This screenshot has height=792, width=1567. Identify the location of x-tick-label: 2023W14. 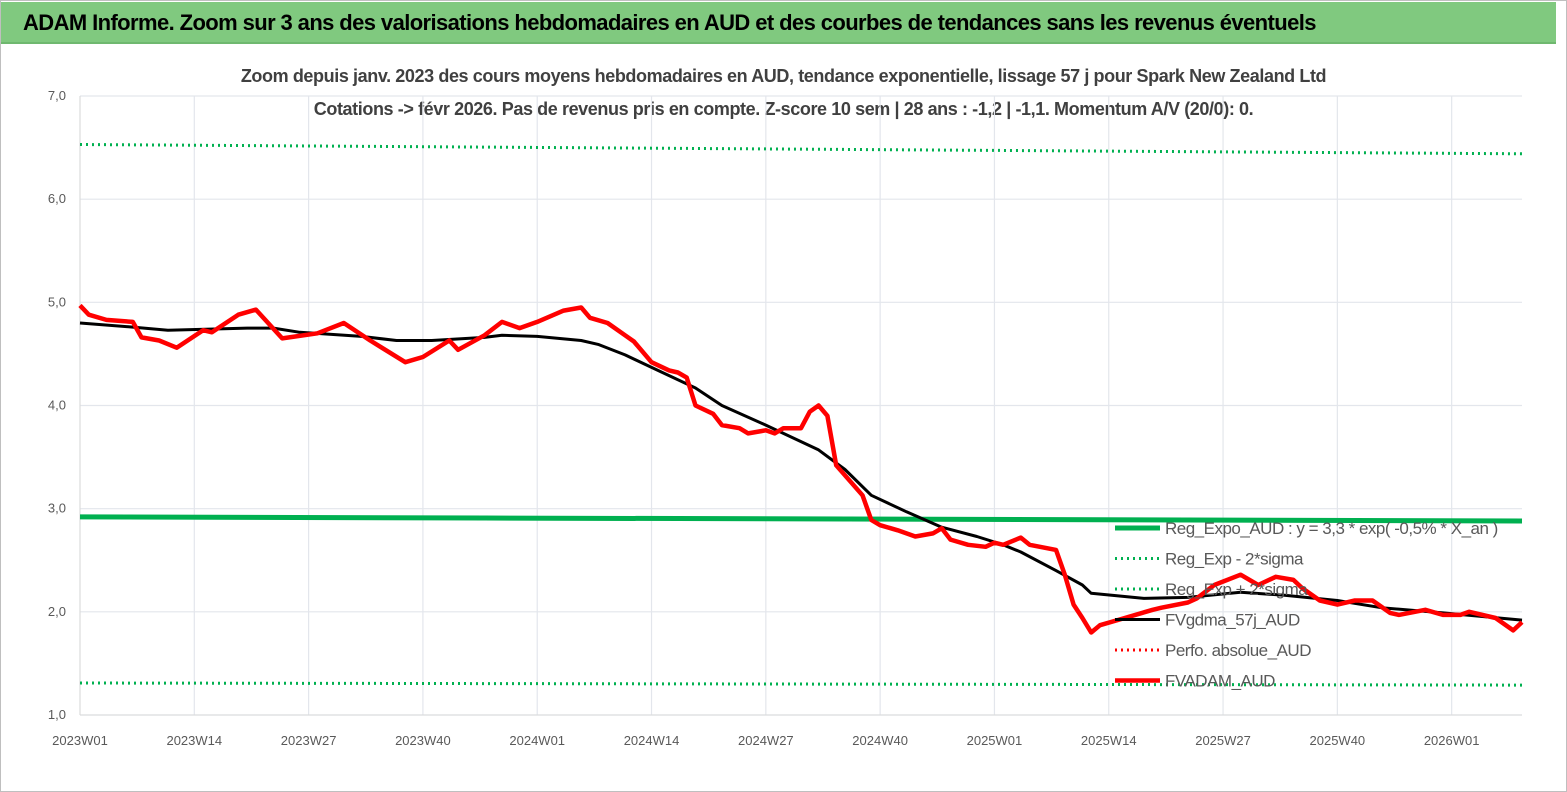
(194, 740).